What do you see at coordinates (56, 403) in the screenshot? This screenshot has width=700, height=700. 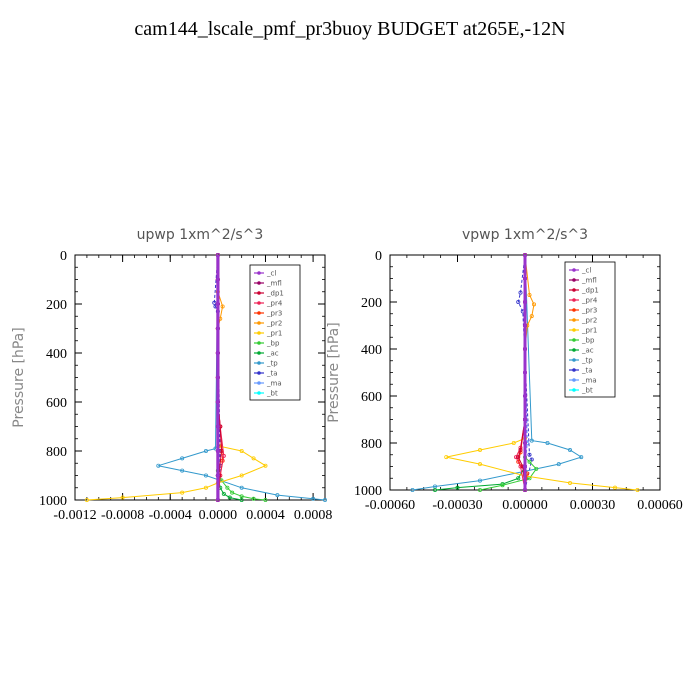 I see `y-tick-label: 600` at bounding box center [56, 403].